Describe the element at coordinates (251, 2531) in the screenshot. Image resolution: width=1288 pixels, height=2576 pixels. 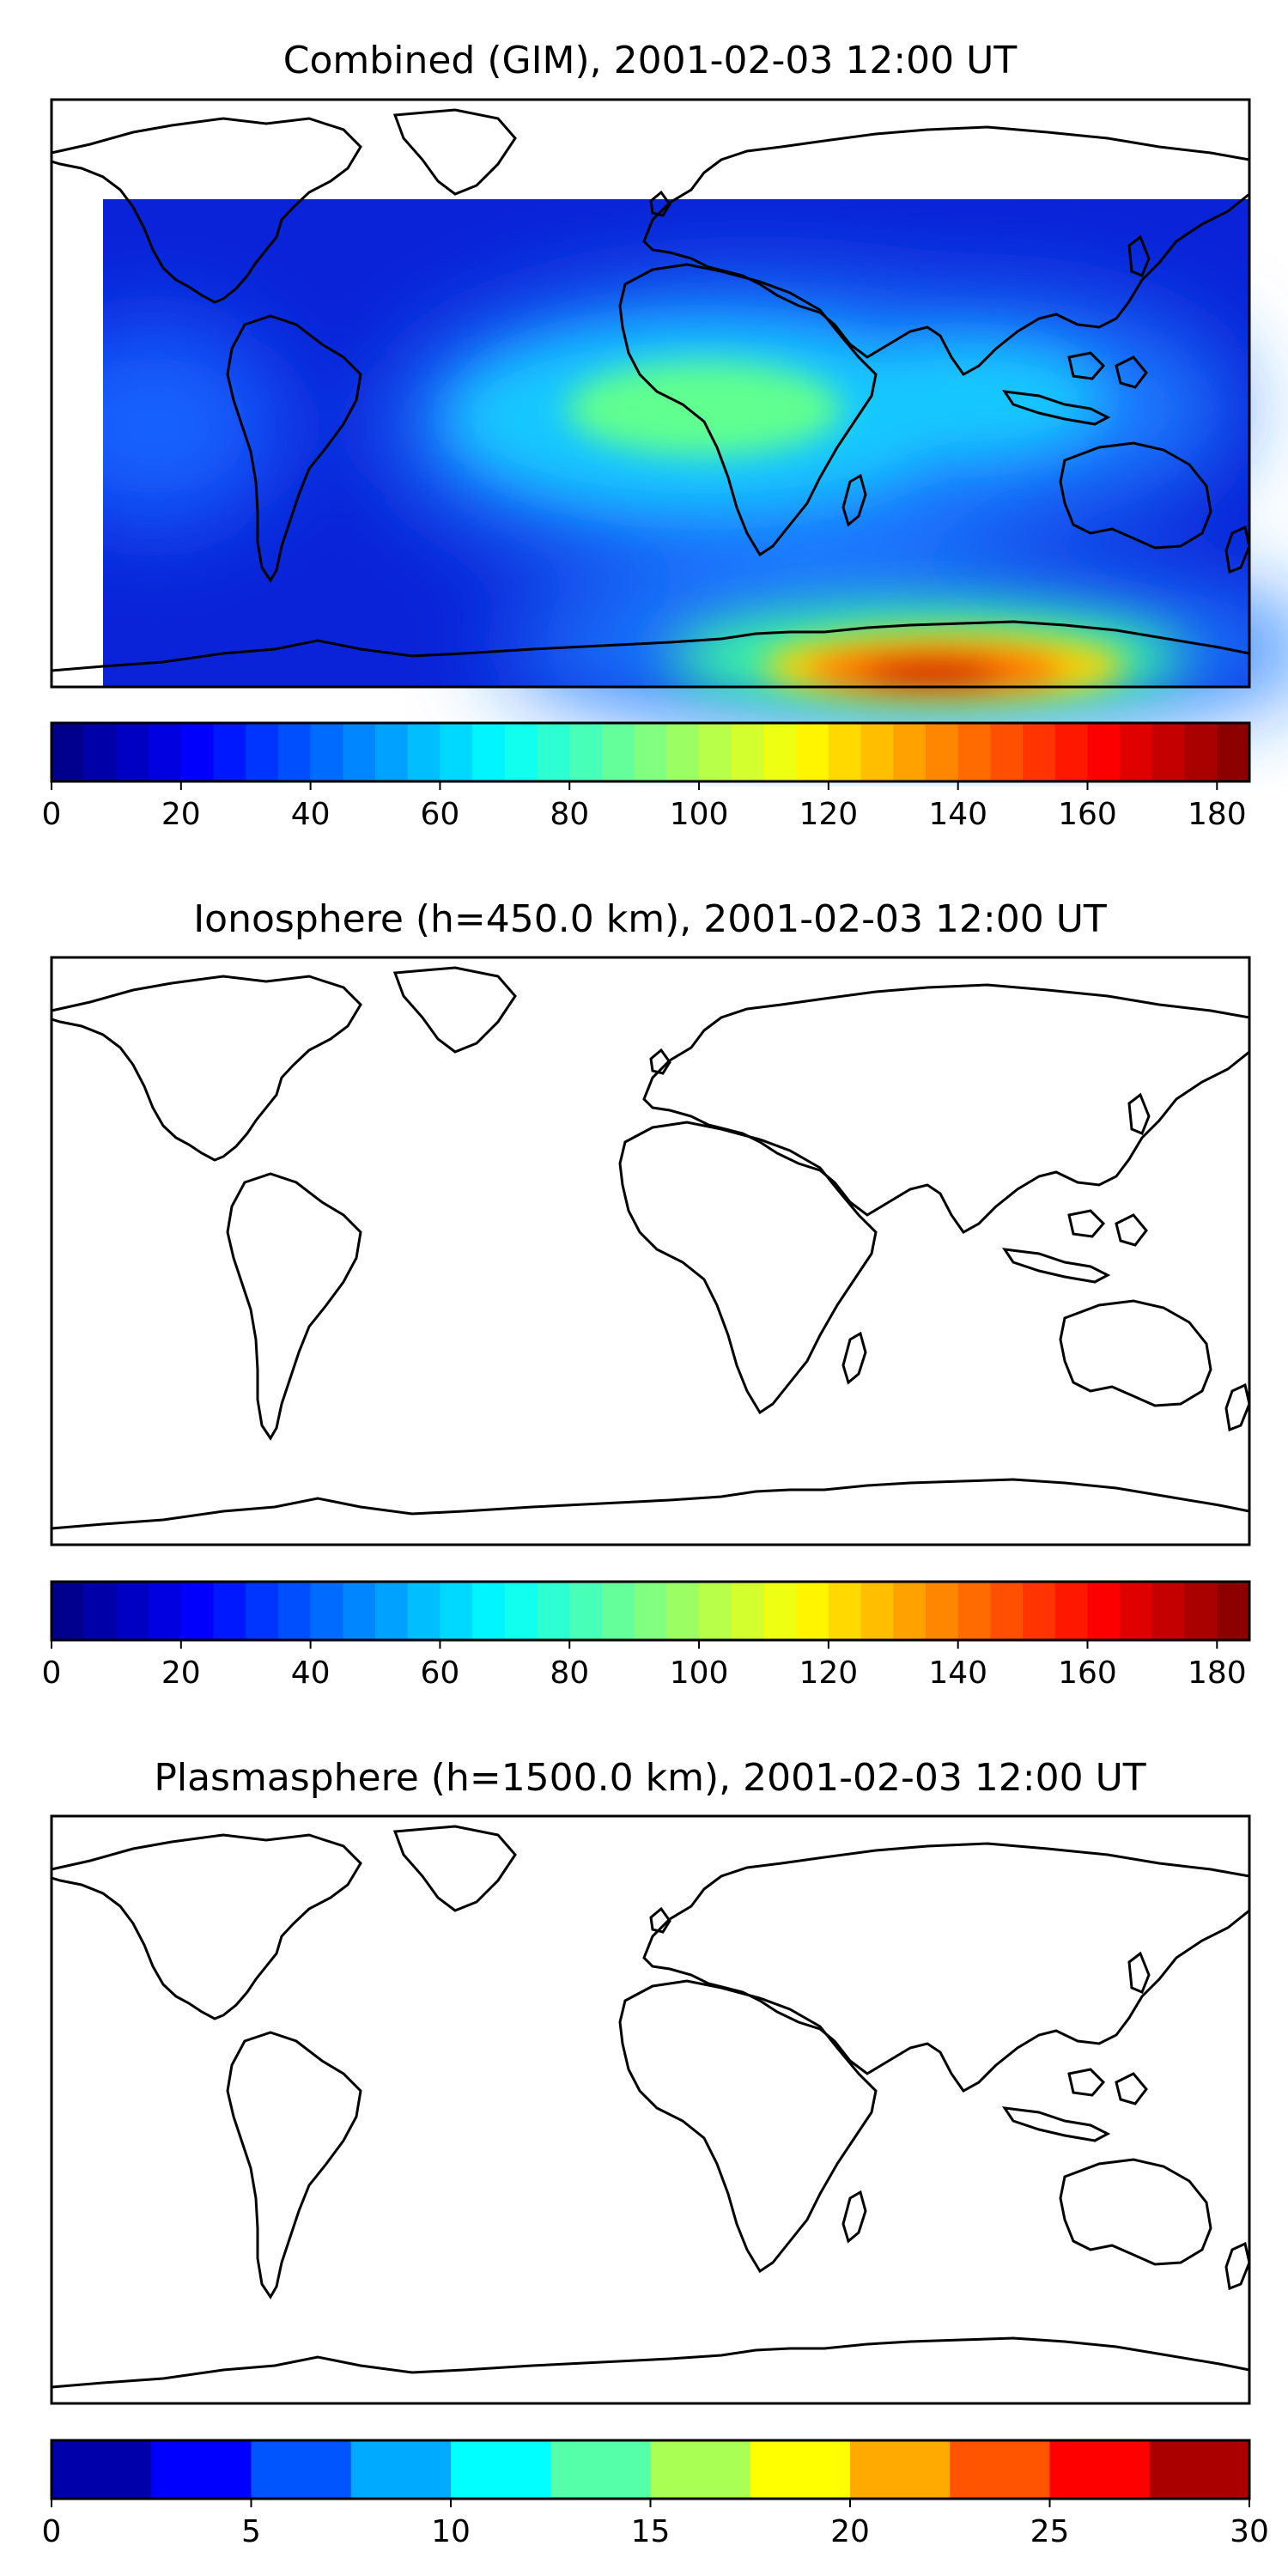
I see `colorbar-tick-label: 5` at that location.